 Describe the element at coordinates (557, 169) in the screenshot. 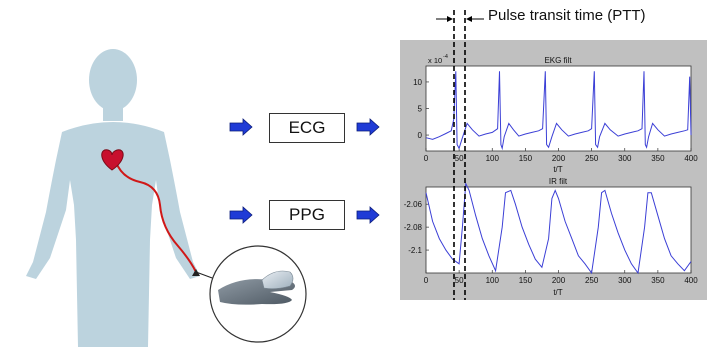

I see `ekg-xlabel: t/T` at that location.